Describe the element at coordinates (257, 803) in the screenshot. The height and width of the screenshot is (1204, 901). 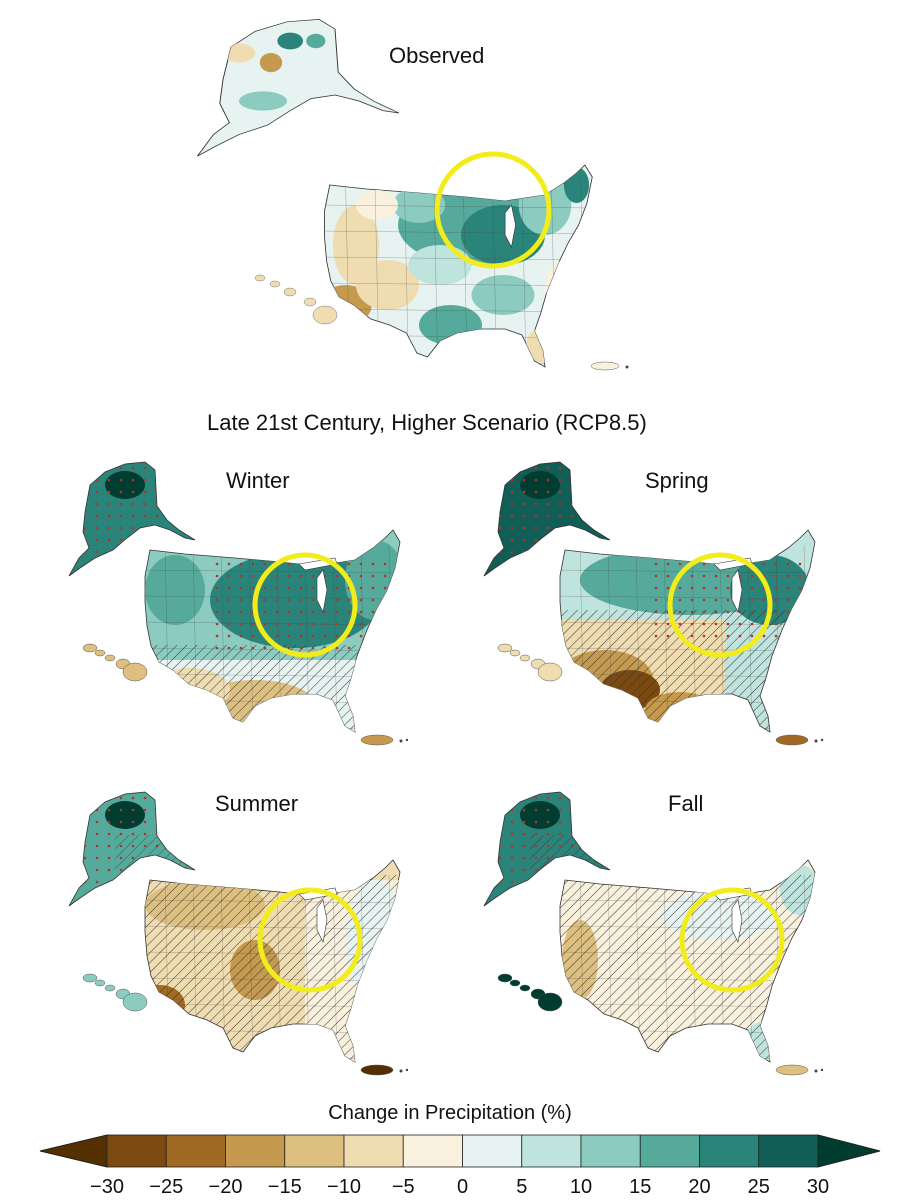
I see `summer-title: Summer` at that location.